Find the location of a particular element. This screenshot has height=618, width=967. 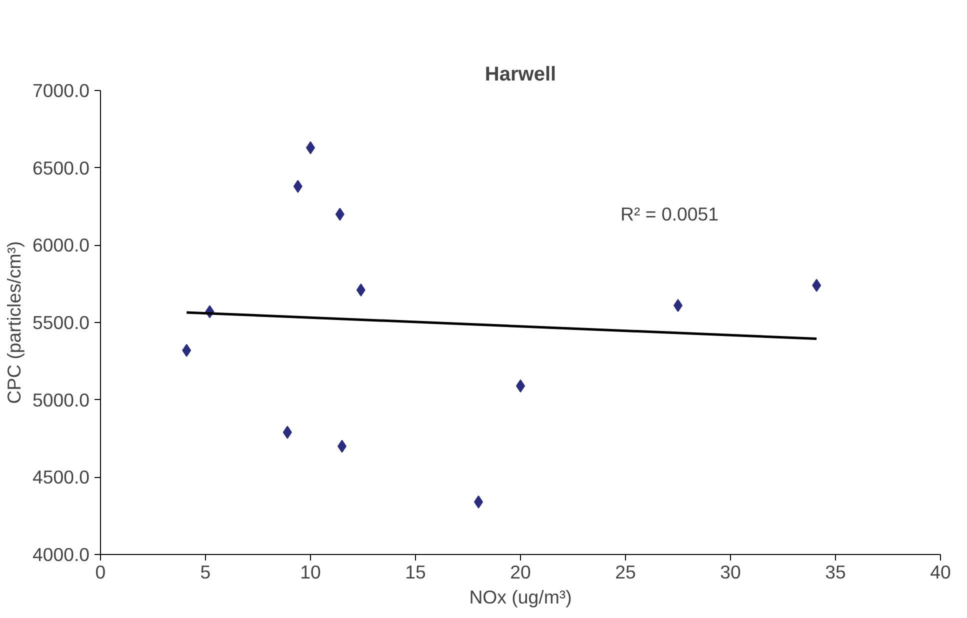

x-tick-label: 30 is located at coordinates (730, 572).